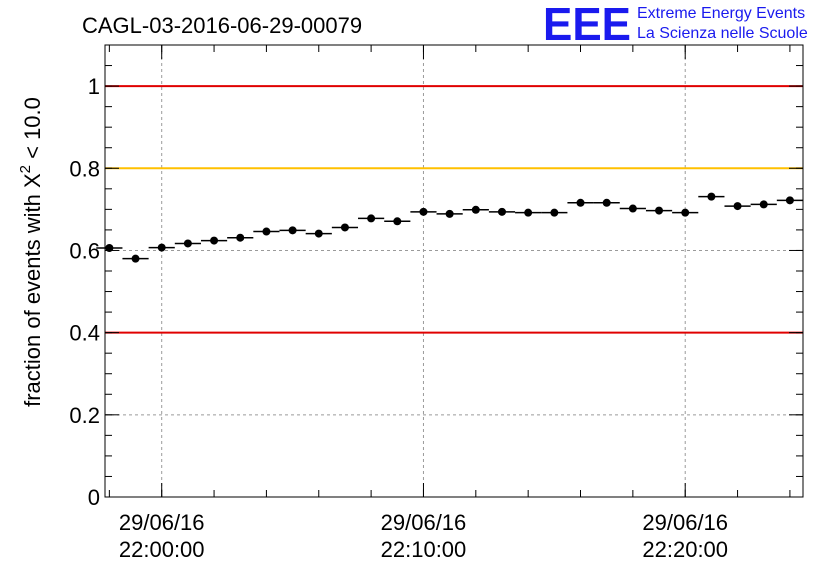  Describe the element at coordinates (721, 13) in the screenshot. I see `eee-logo-line1: Extreme Energy Events` at that location.